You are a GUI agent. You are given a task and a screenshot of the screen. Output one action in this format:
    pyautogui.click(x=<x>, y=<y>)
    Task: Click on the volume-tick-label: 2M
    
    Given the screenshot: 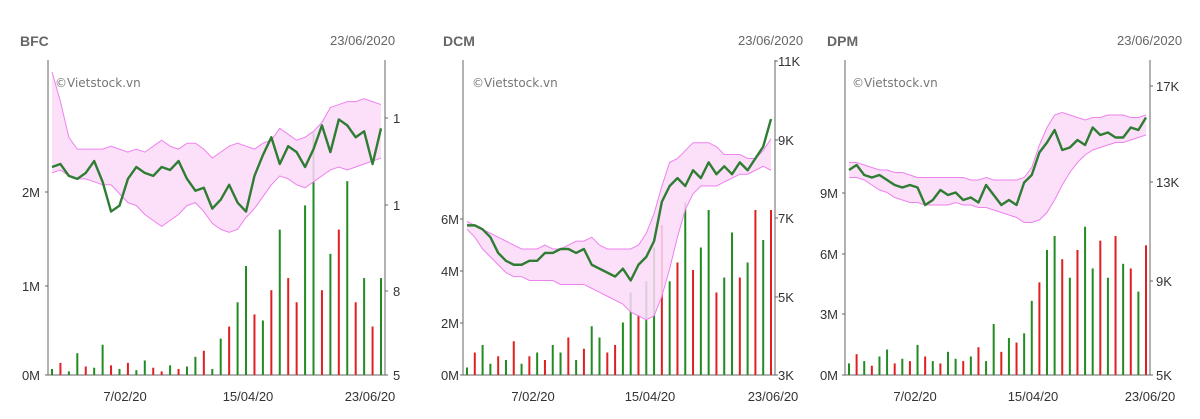 What is the action you would take?
    pyautogui.click(x=31, y=192)
    